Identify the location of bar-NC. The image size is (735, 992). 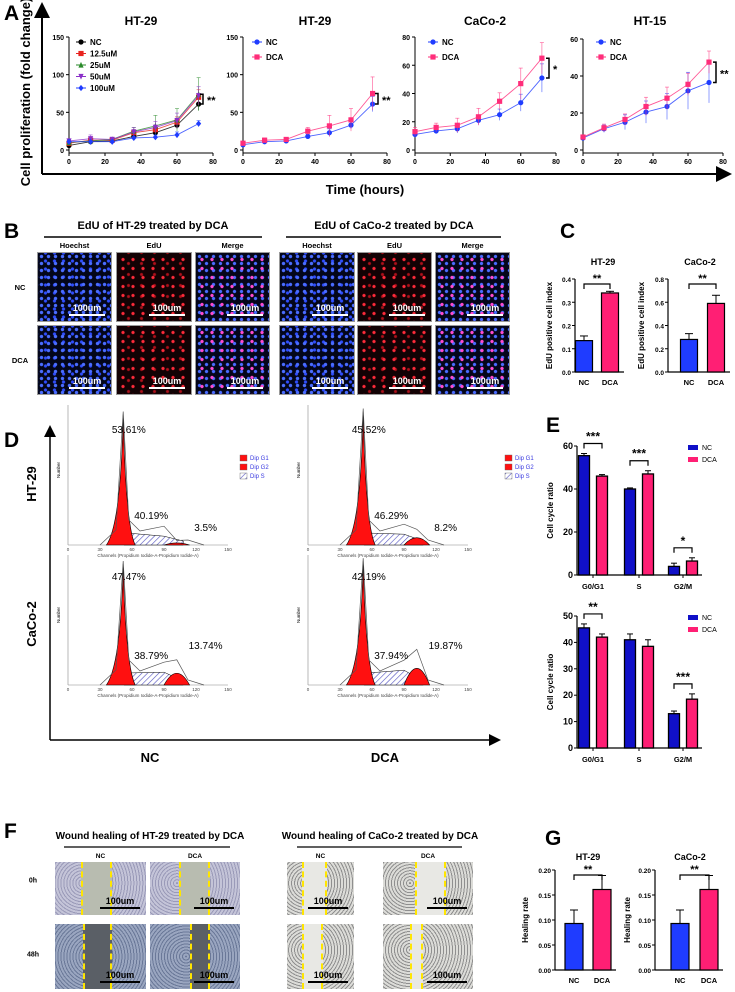
(584, 515).